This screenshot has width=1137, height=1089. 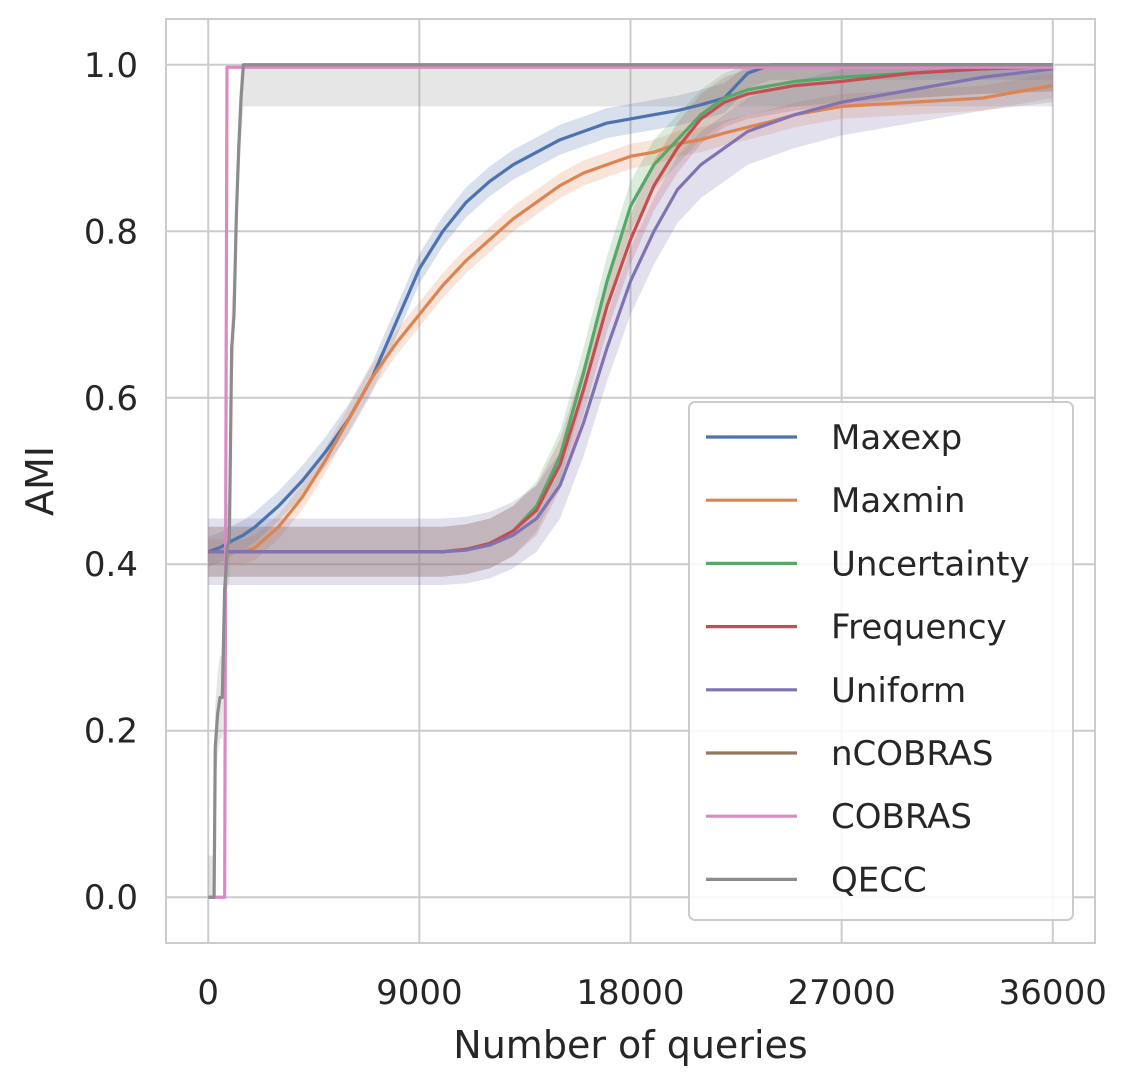 I want to click on legend-label: Maxexp, so click(x=896, y=438).